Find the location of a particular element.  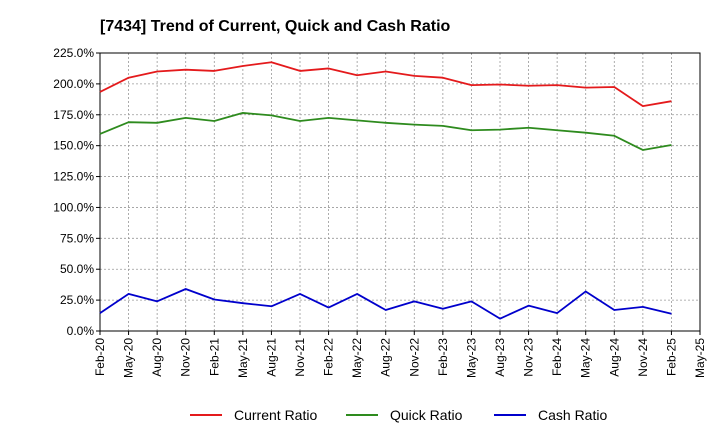

x-tick-label: May-23 is located at coordinates (471, 358).